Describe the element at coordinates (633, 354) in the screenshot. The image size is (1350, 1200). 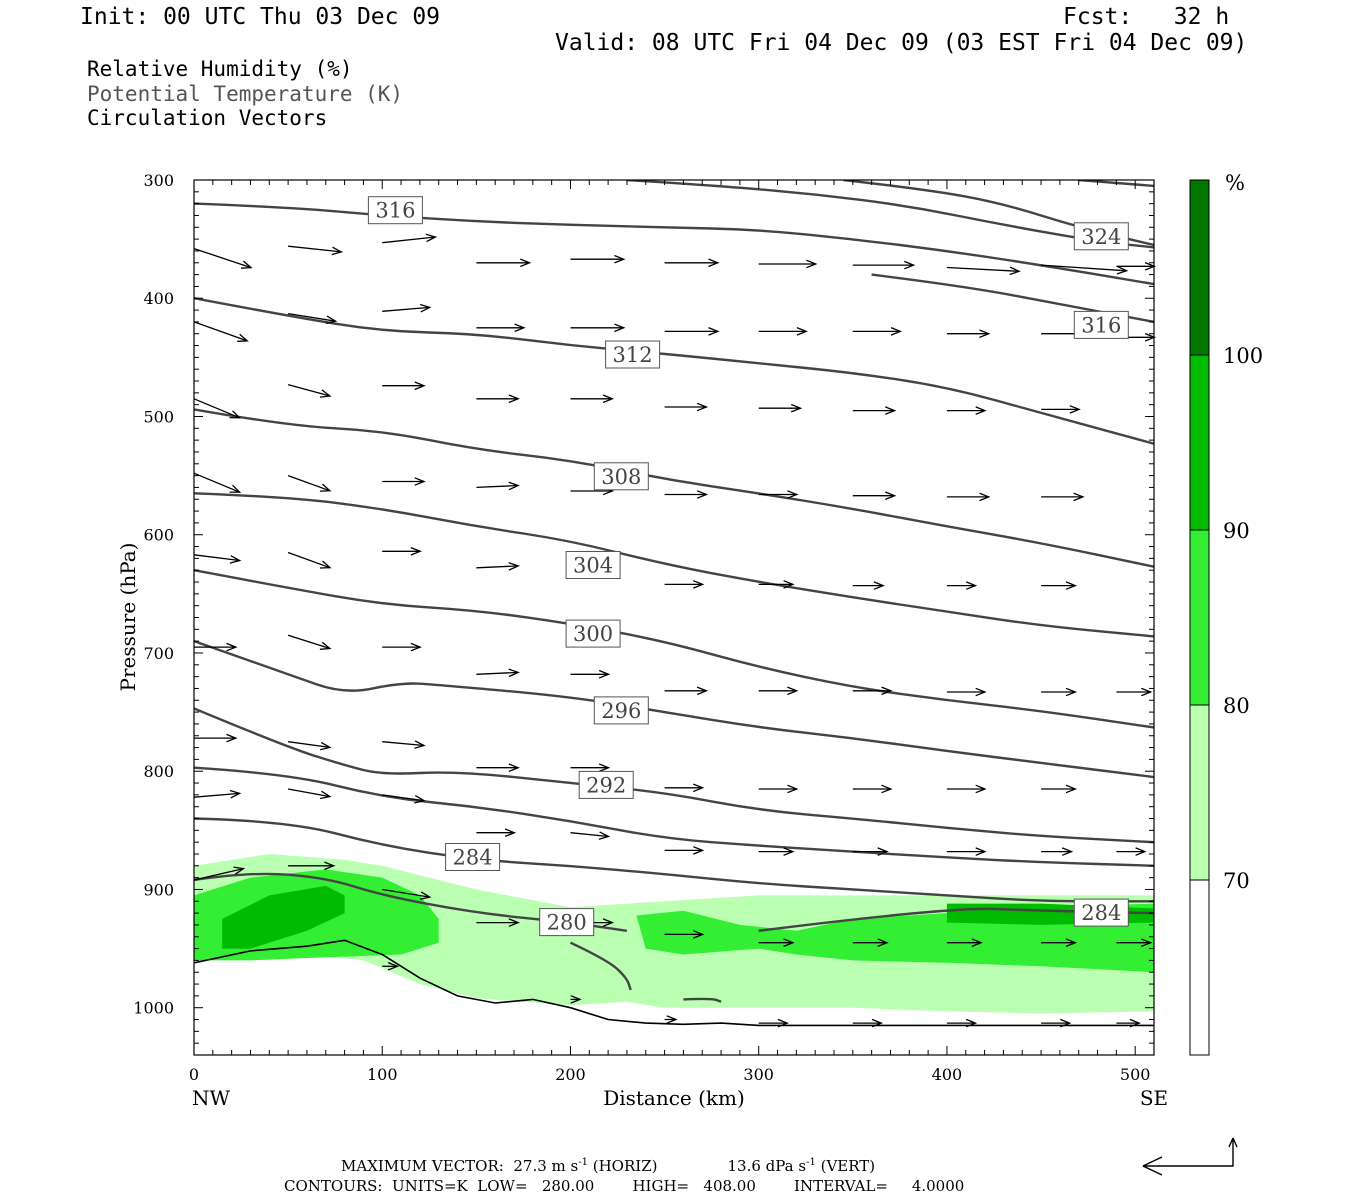
I see `contour-label: 312` at that location.